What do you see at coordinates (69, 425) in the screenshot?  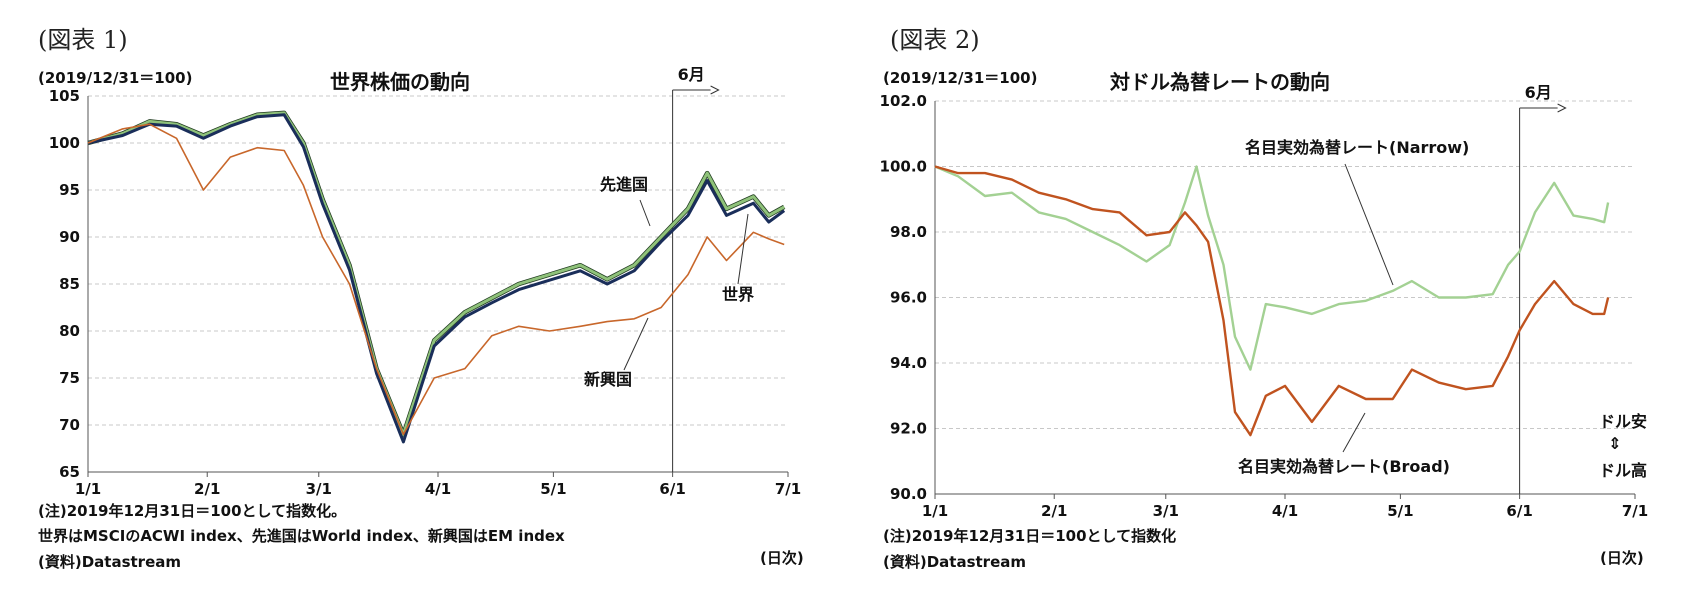 I see `y-tick-label: 70` at bounding box center [69, 425].